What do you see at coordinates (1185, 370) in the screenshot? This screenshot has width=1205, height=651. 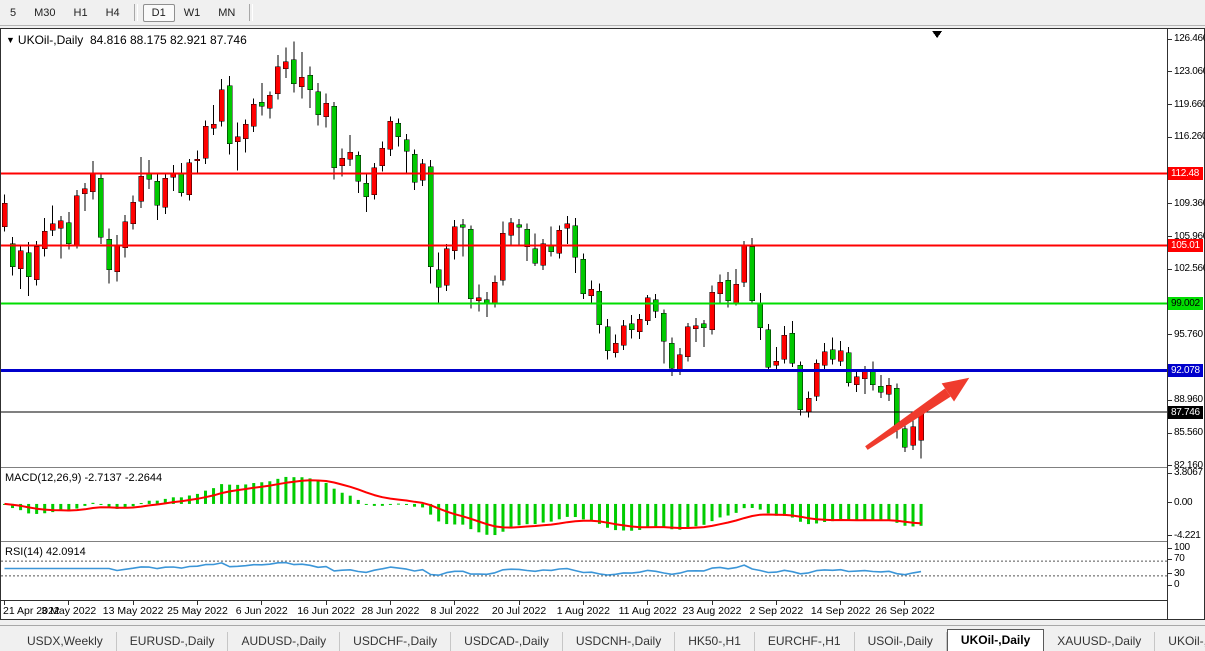 I see `level-price-label: 92.078` at bounding box center [1185, 370].